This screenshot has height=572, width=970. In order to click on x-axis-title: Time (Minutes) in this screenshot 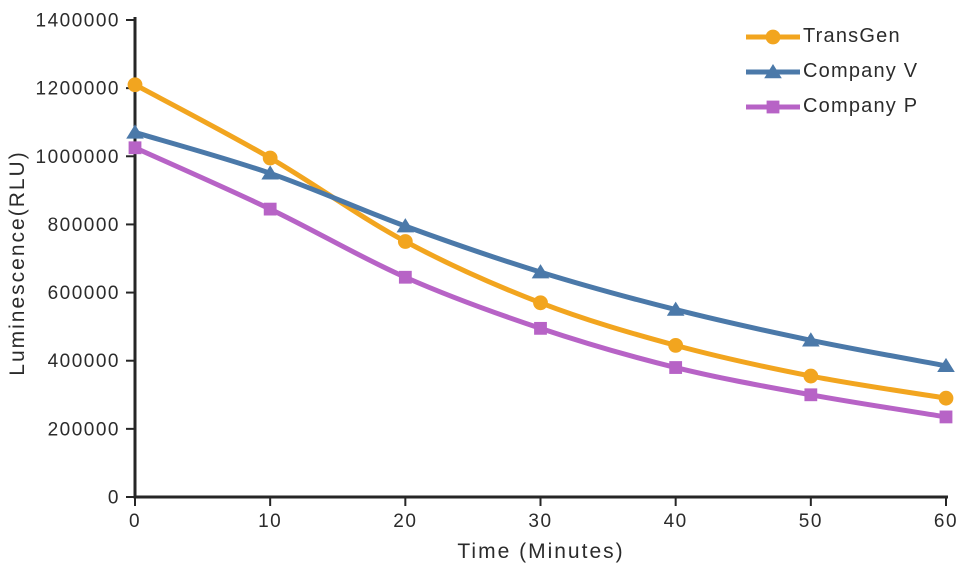, I will do `click(541, 551)`.